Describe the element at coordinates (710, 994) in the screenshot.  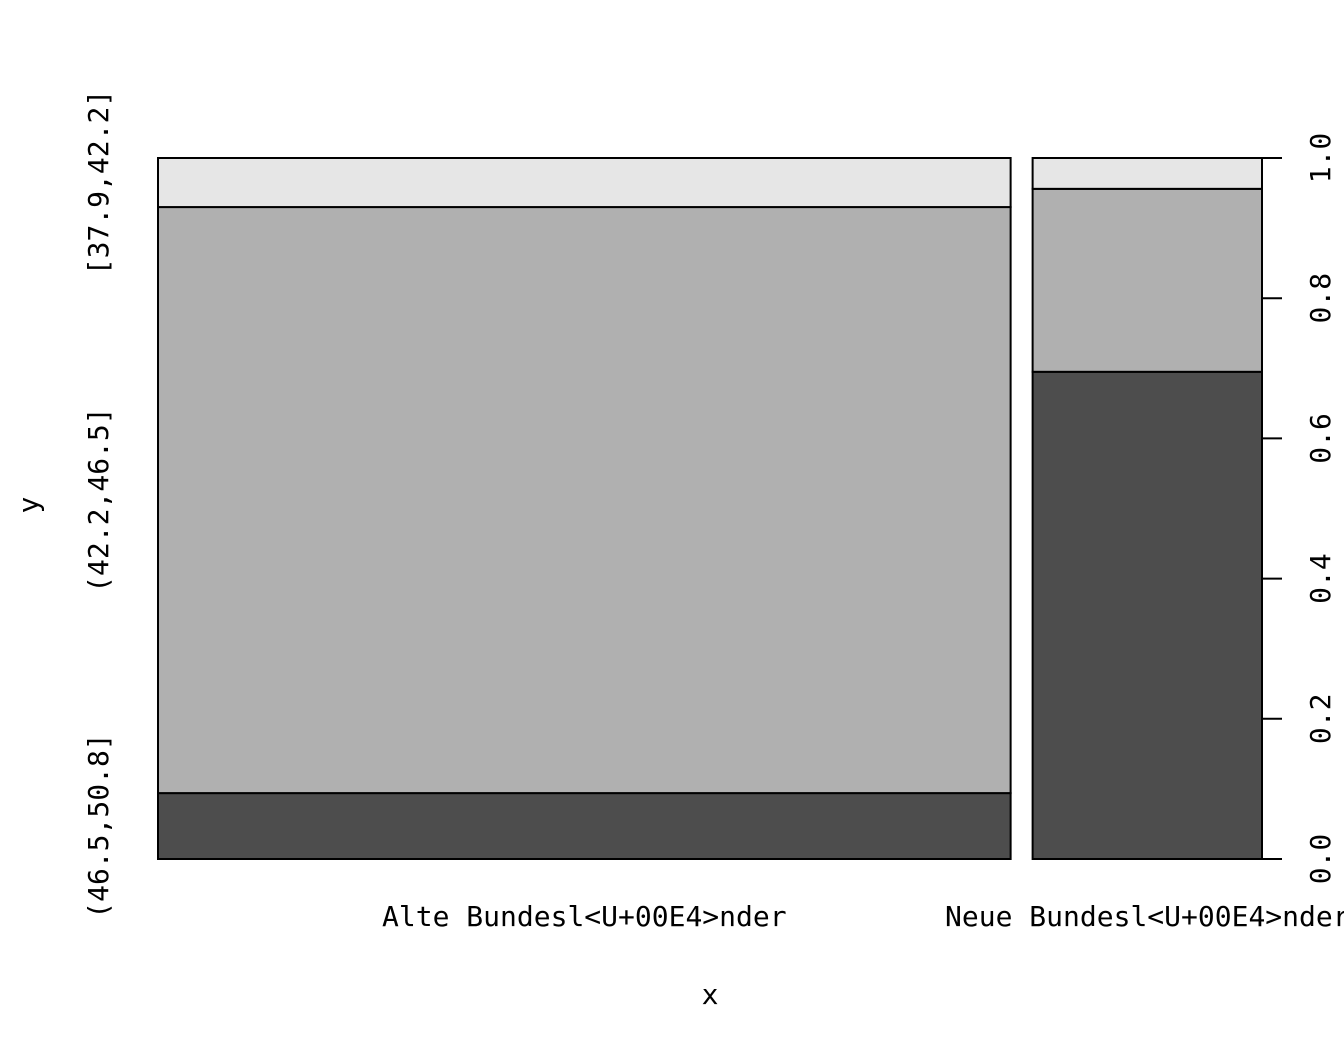
I see `x-axis-label: x` at that location.